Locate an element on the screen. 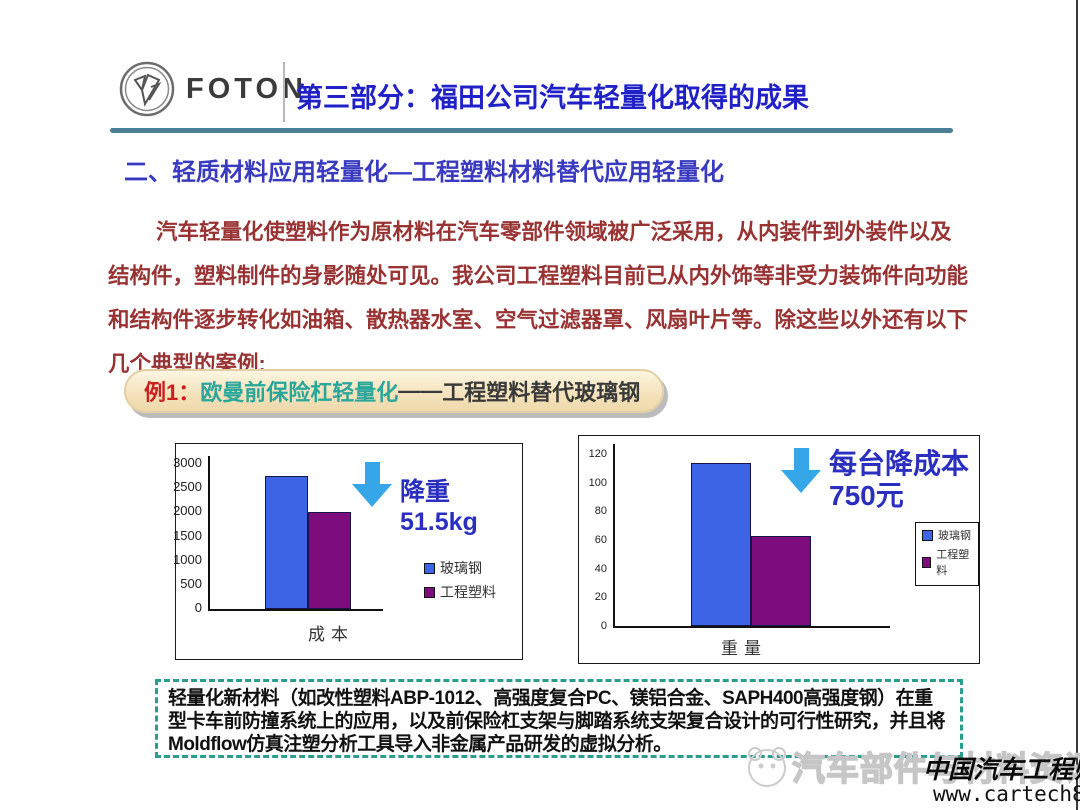 The image size is (1080, 810). y-axis-ticks: 0 500 1000 1500 2000 2500 3000 is located at coordinates (189, 535).